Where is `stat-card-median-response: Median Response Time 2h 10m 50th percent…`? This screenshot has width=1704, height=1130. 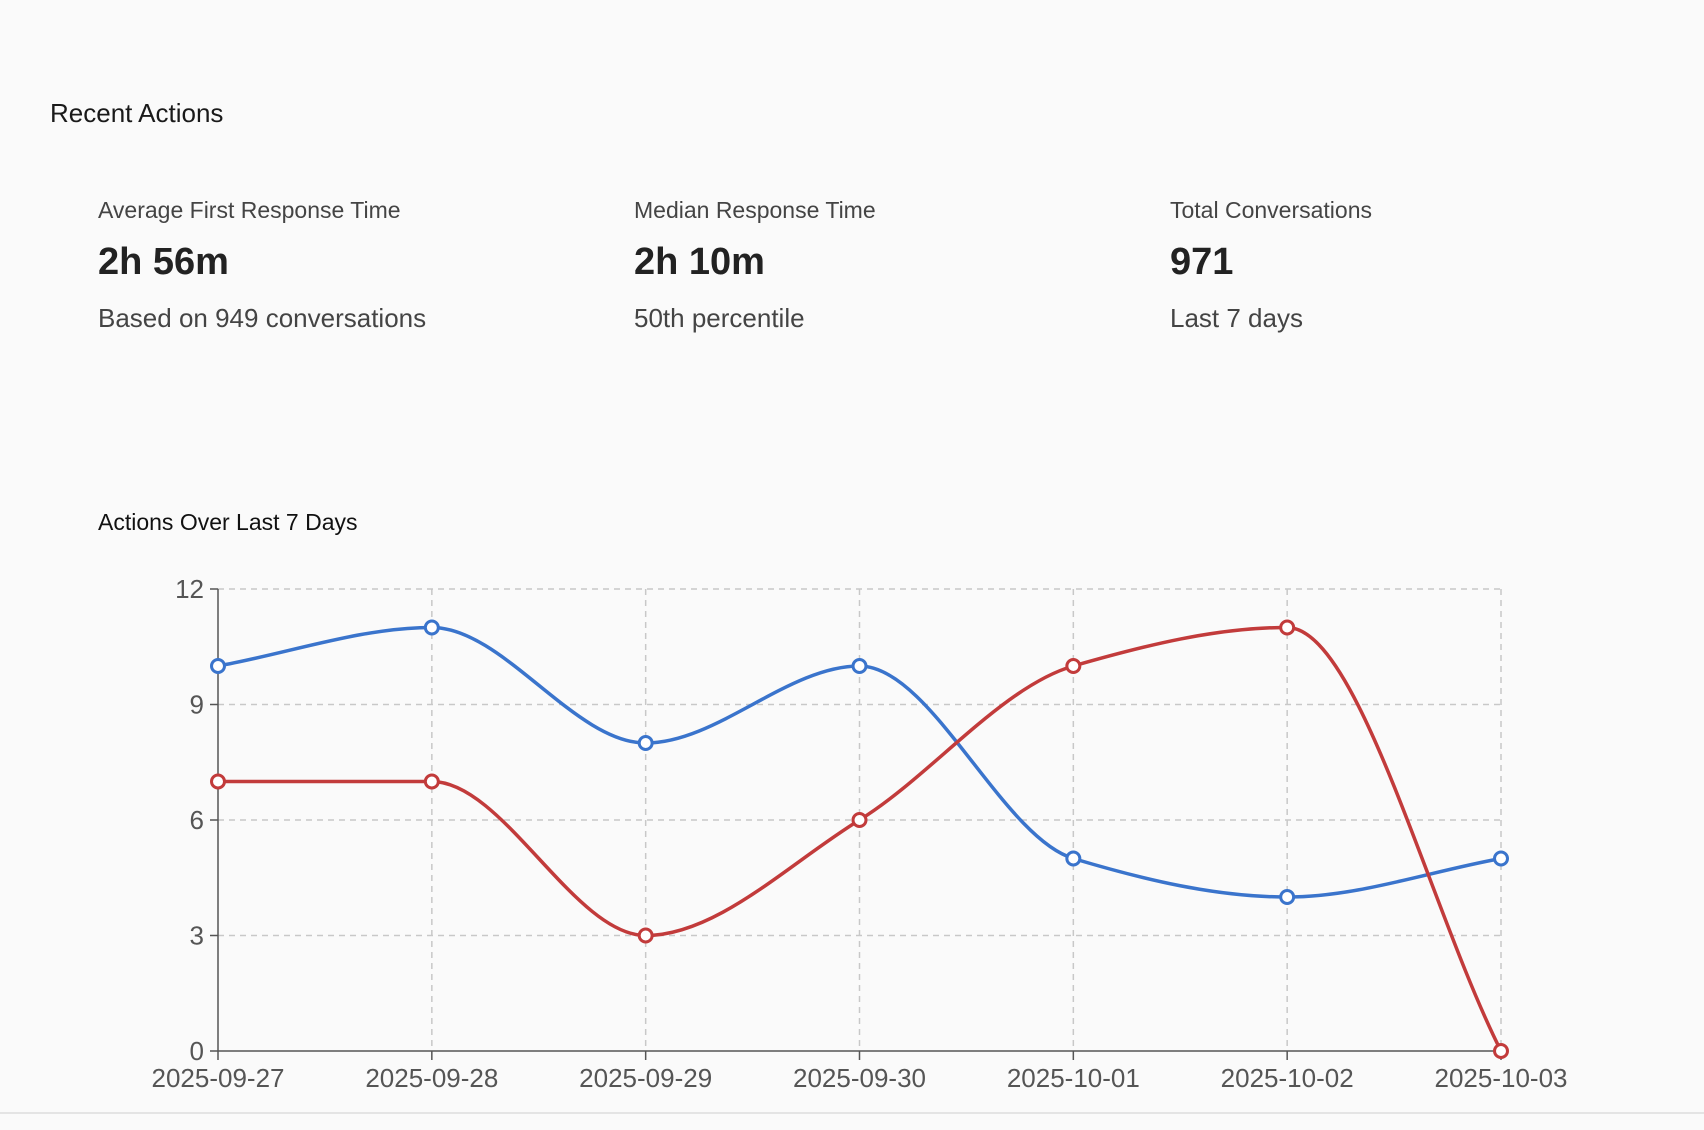
stat-card-median-response: Median Response Time 2h 10m 50th percent… is located at coordinates (874, 265).